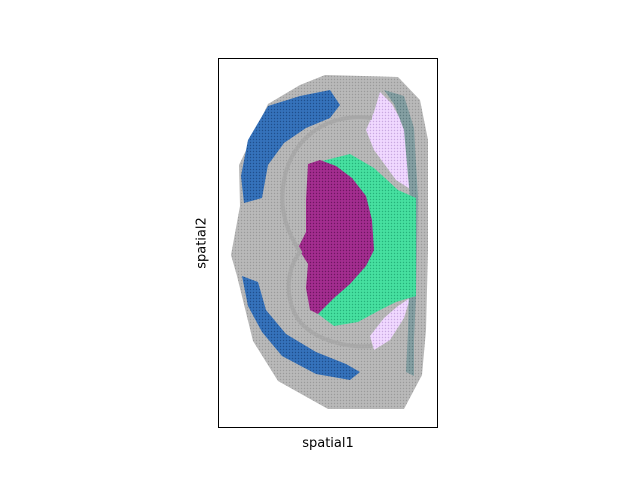 The width and height of the screenshot is (640, 480). What do you see at coordinates (390, 324) in the screenshot?
I see `series-point-region-pink-lower` at bounding box center [390, 324].